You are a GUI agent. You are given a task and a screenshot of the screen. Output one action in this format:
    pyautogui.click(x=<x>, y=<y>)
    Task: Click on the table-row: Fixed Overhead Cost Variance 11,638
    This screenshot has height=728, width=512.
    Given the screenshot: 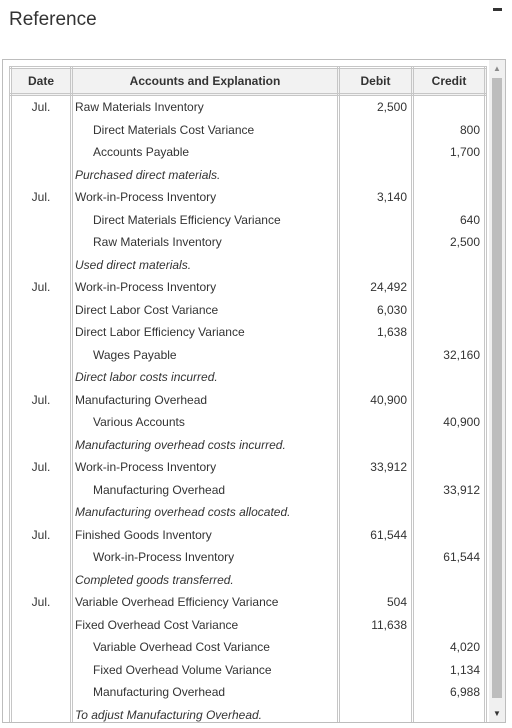 What is the action you would take?
    pyautogui.click(x=248, y=624)
    